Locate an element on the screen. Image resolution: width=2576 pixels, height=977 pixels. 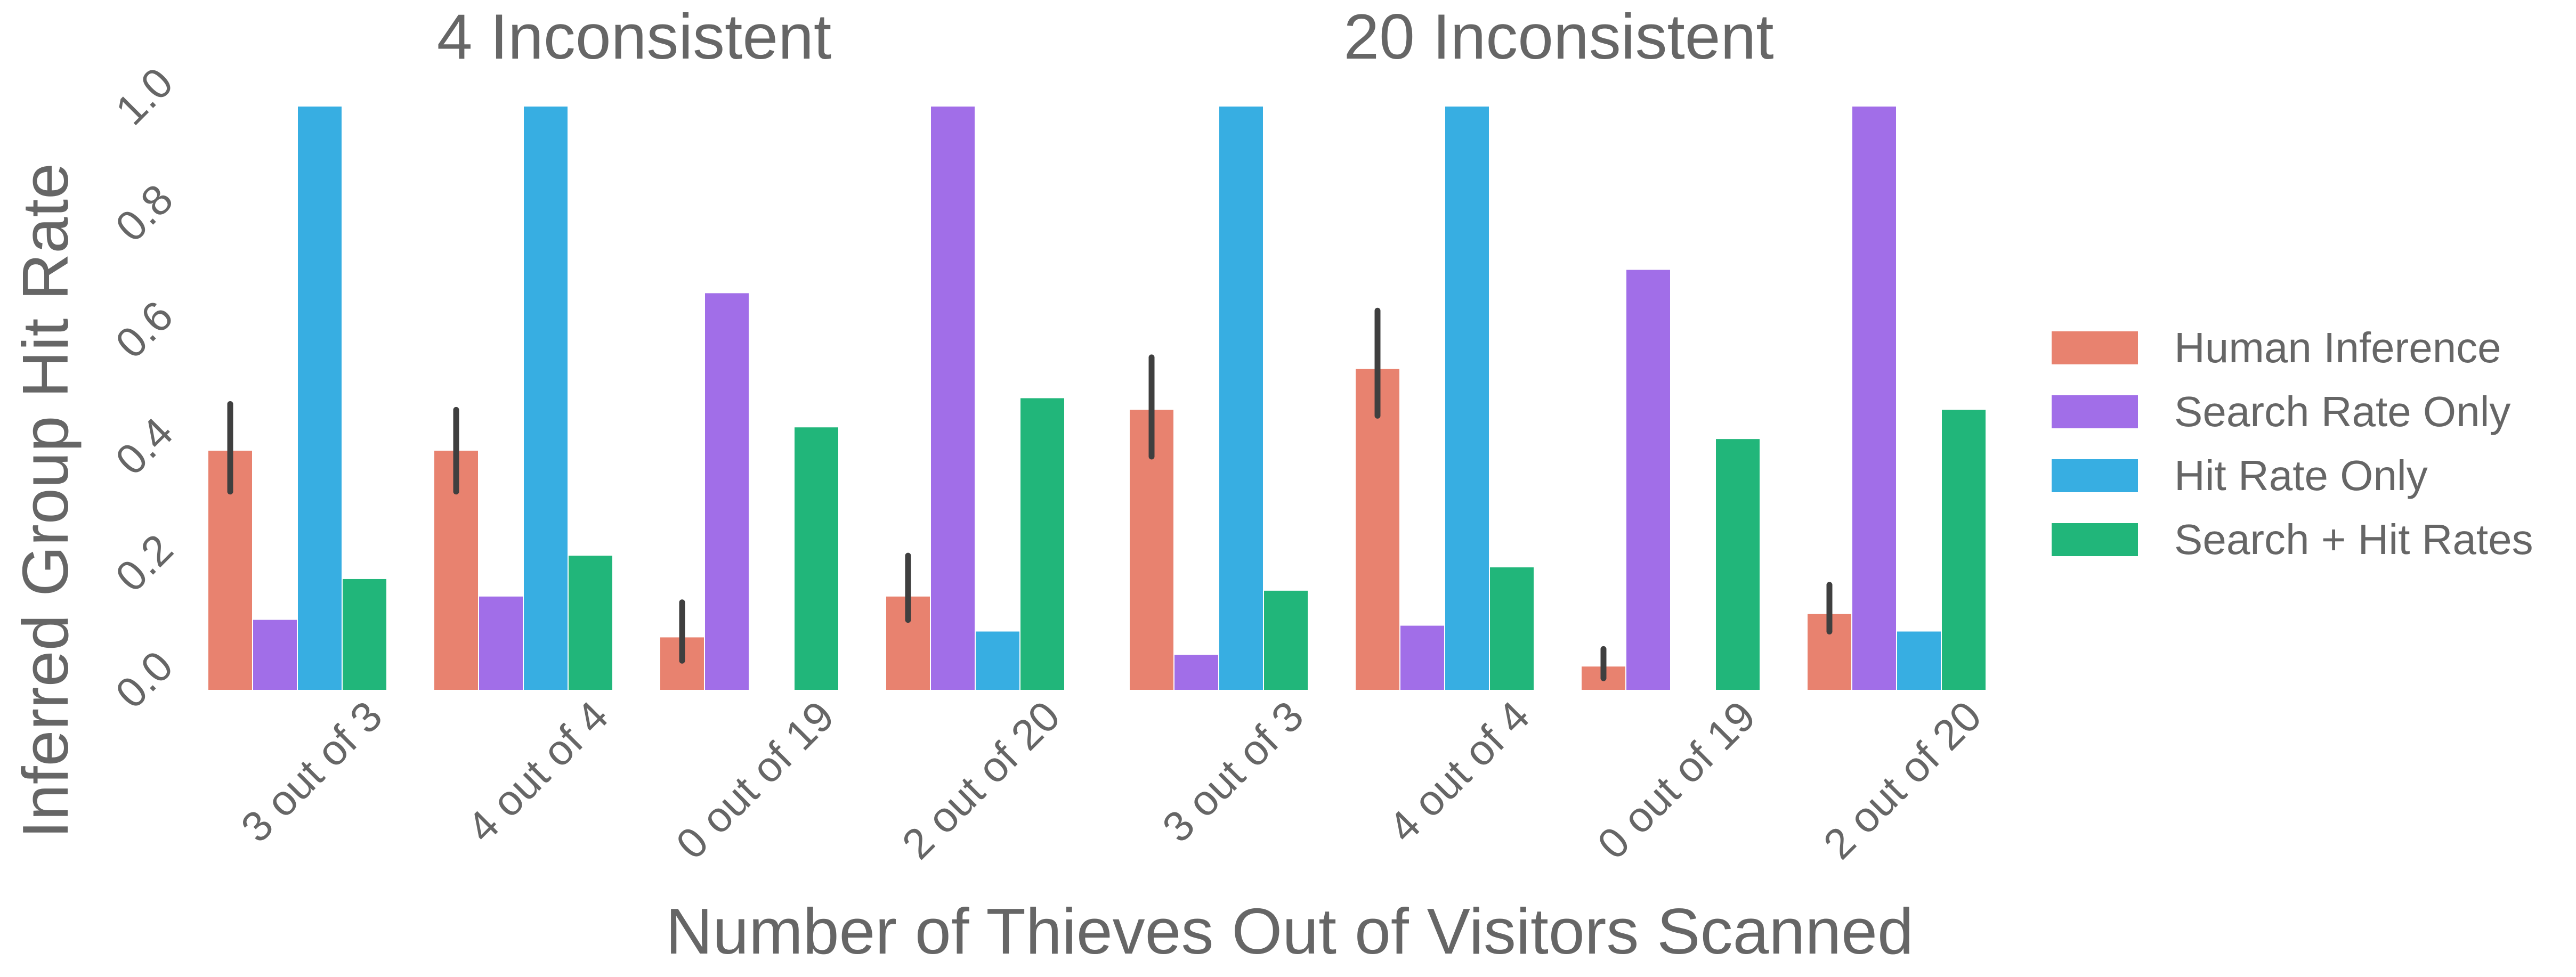
legend-label: Human Inference is located at coordinates (2338, 347).